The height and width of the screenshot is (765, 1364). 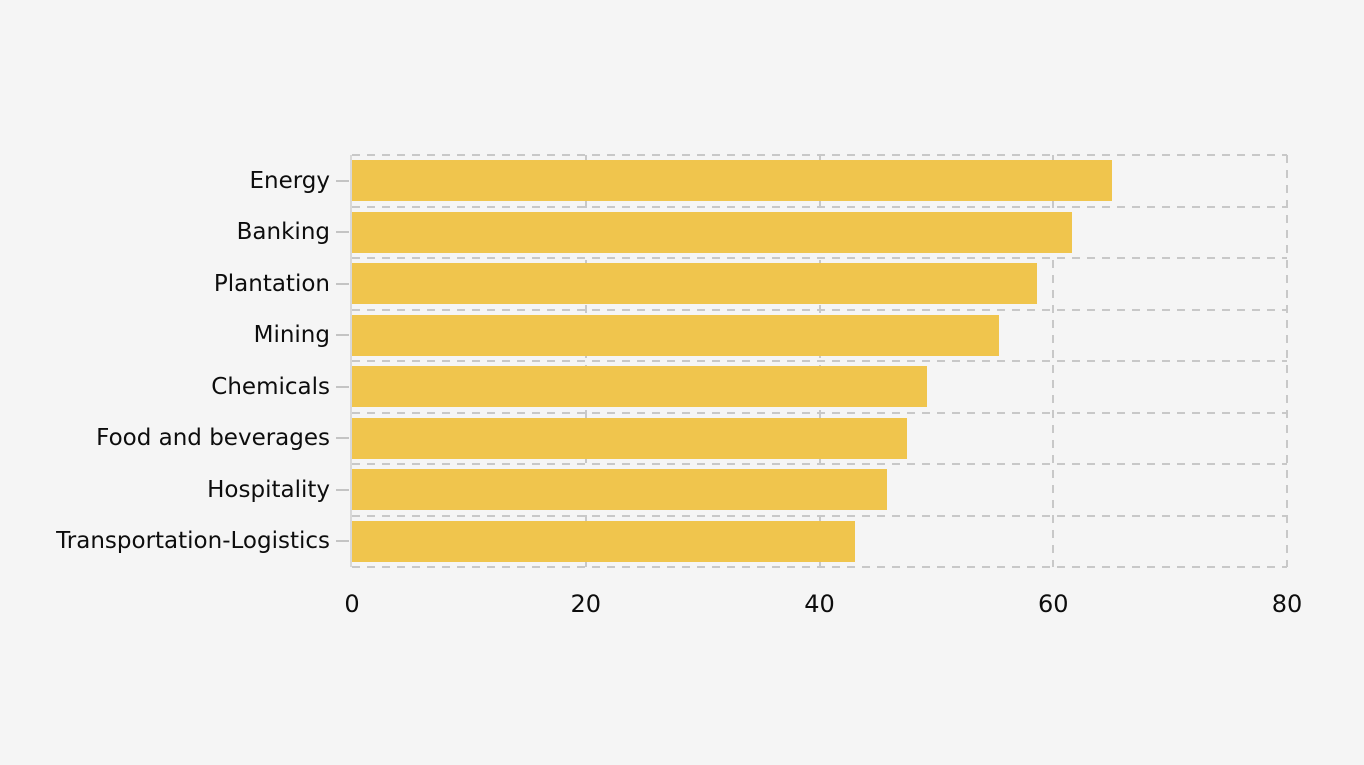 I want to click on h-gridline, so click(x=819, y=567).